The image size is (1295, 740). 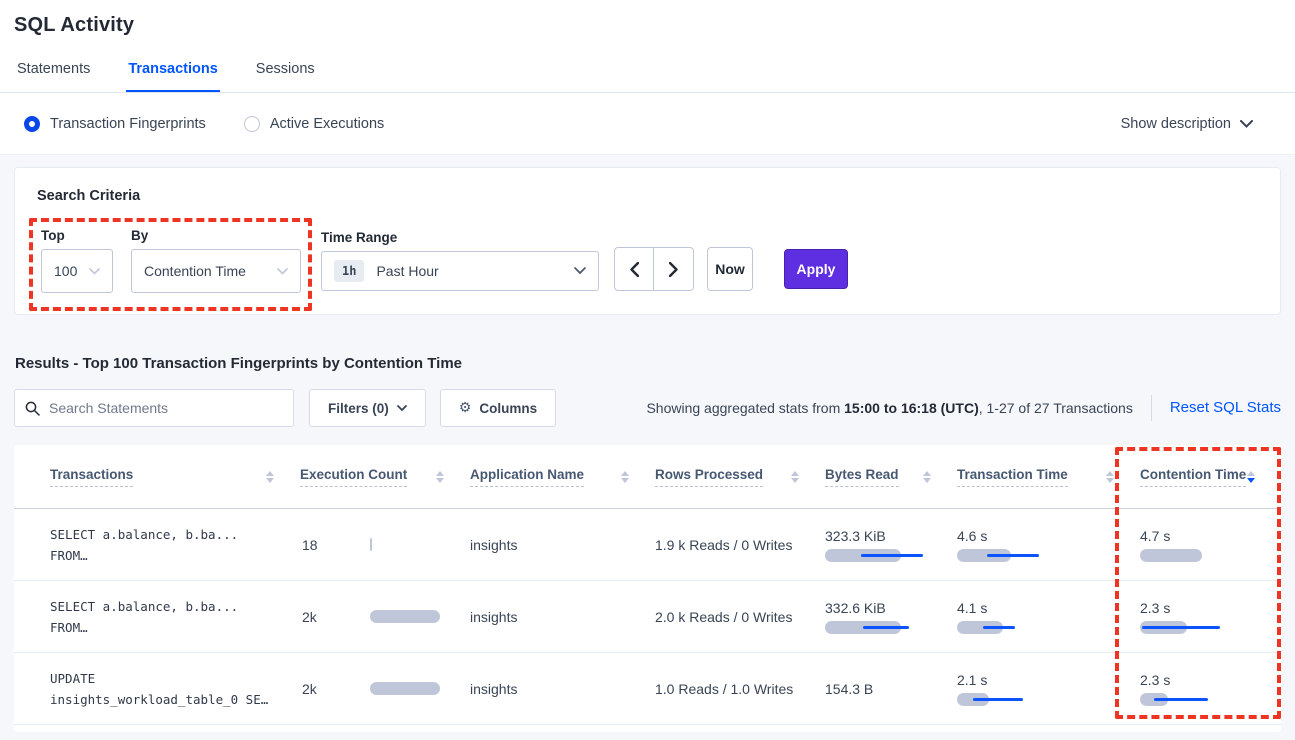 What do you see at coordinates (562, 477) in the screenshot?
I see `header-application-name: Application Name` at bounding box center [562, 477].